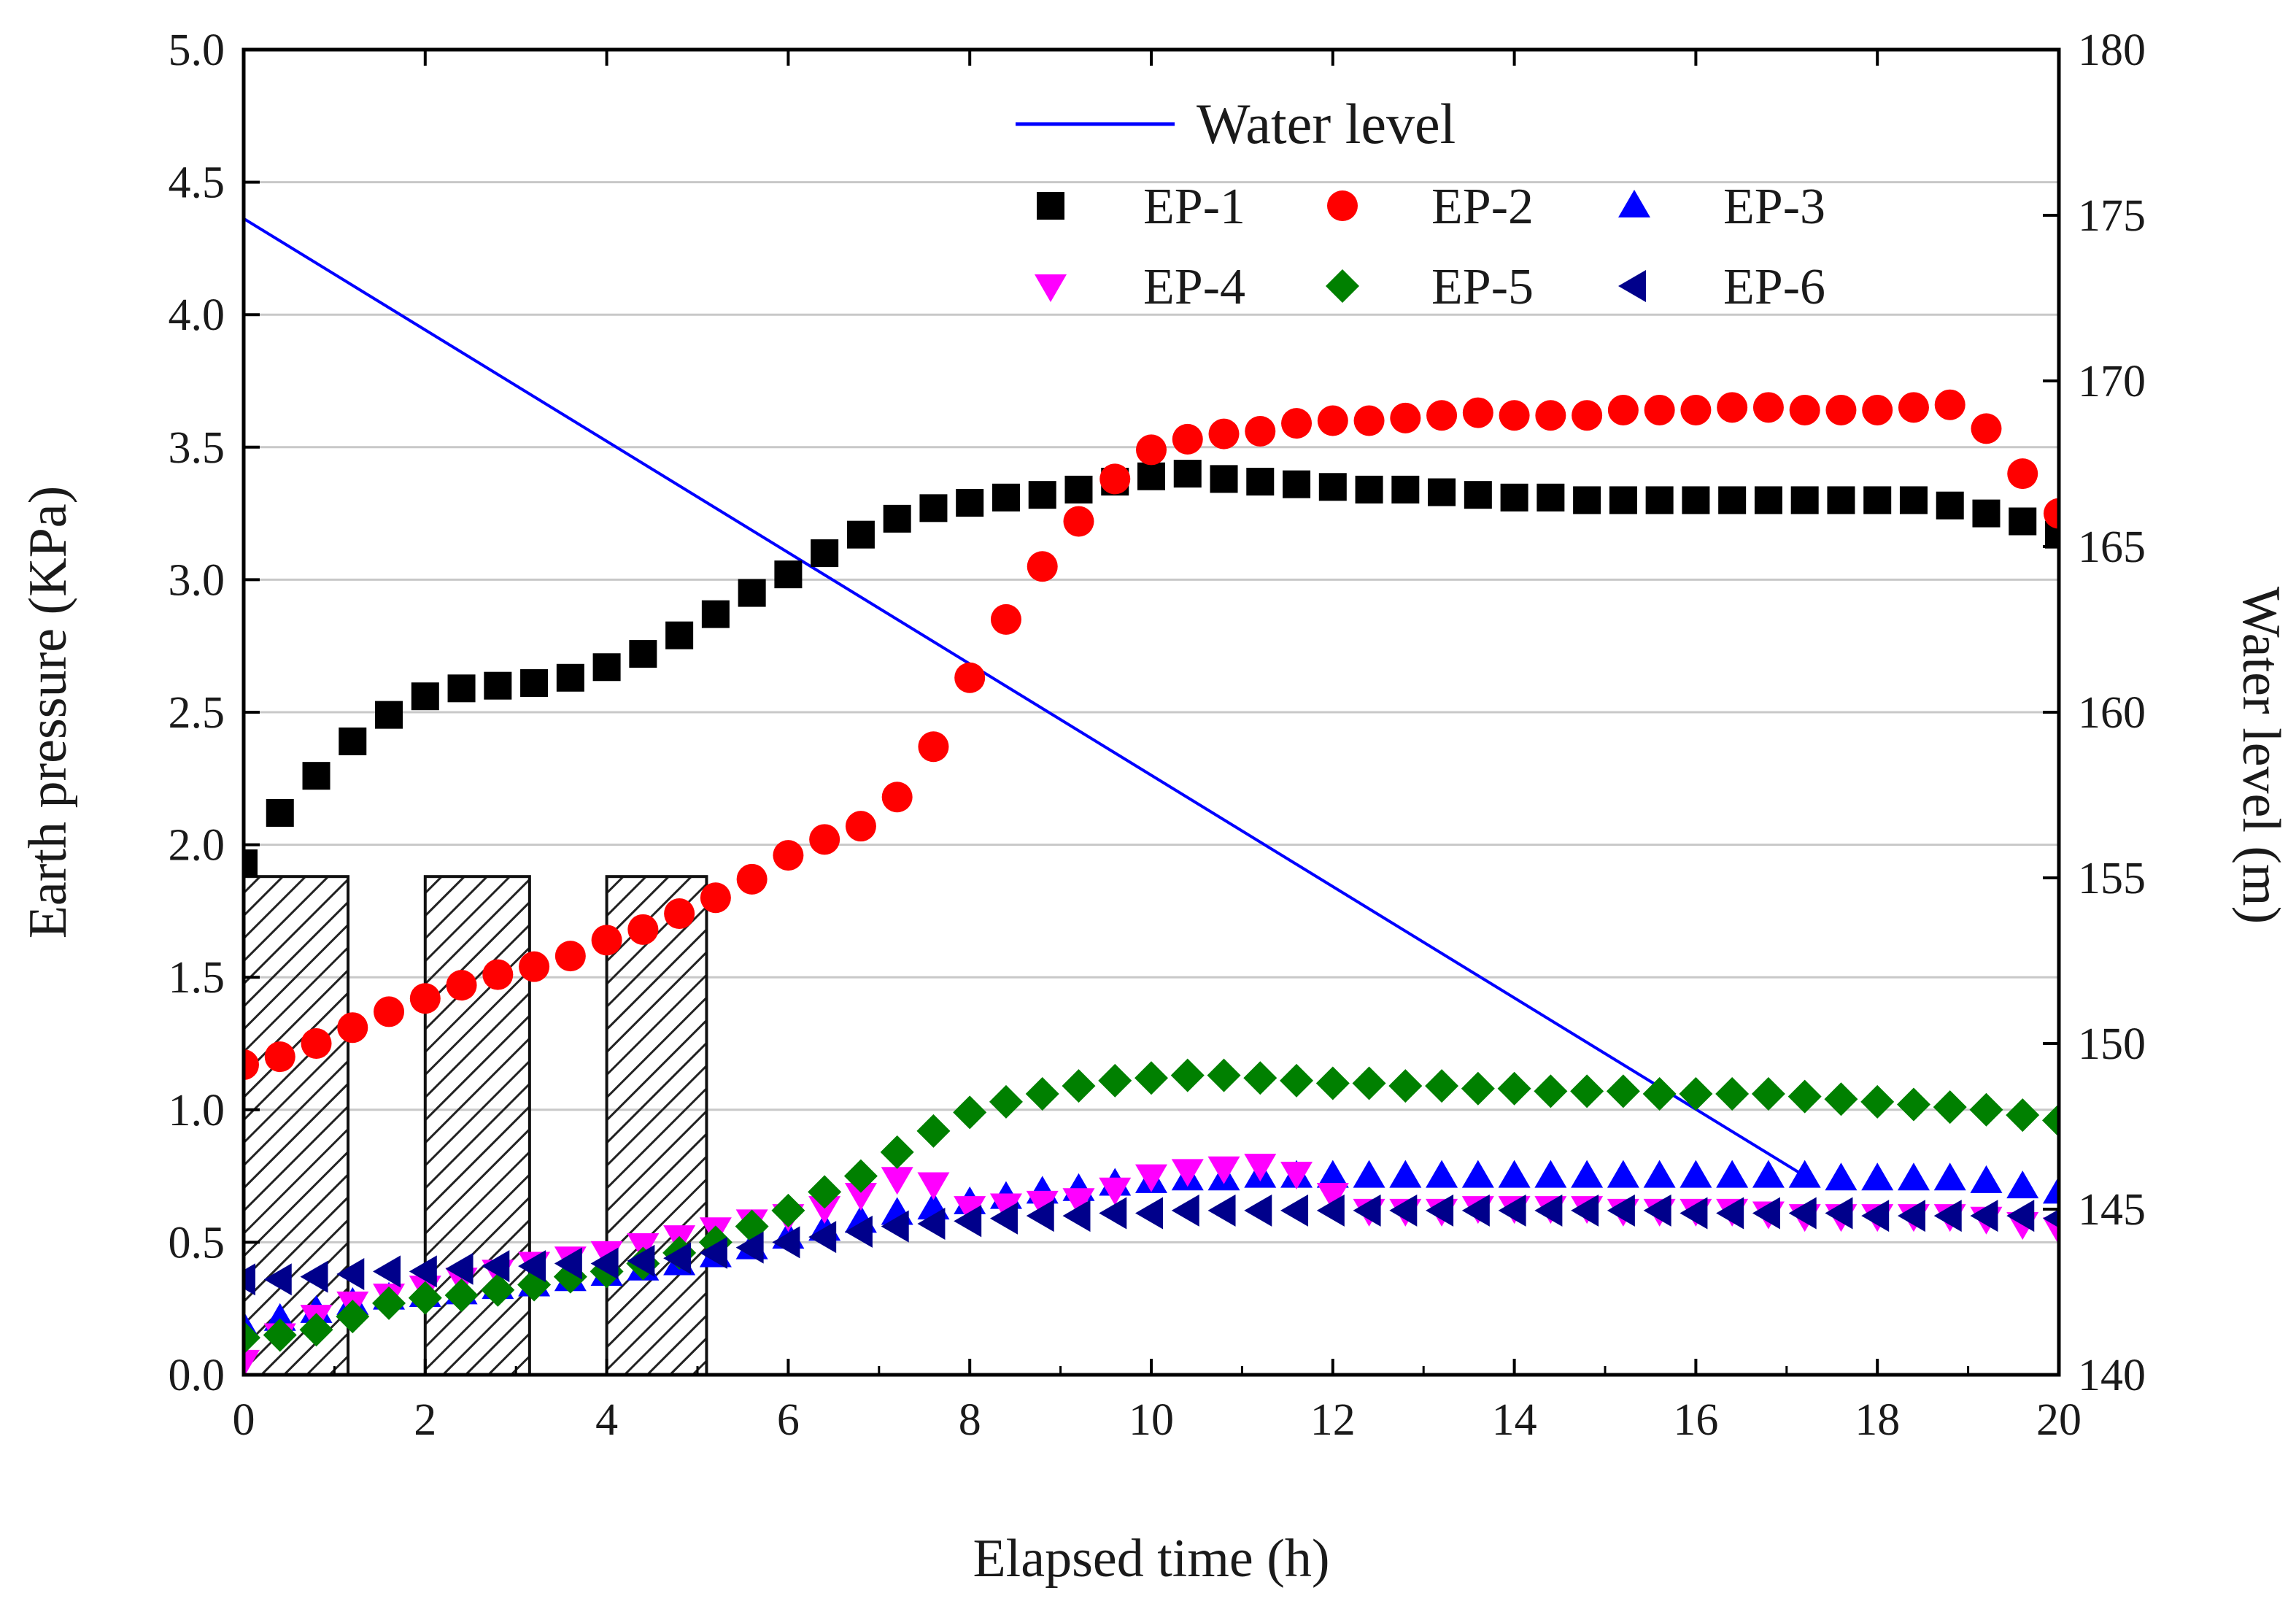 The width and height of the screenshot is (2296, 1620). I want to click on x-tick-label-10: 20, so click(2059, 1420).